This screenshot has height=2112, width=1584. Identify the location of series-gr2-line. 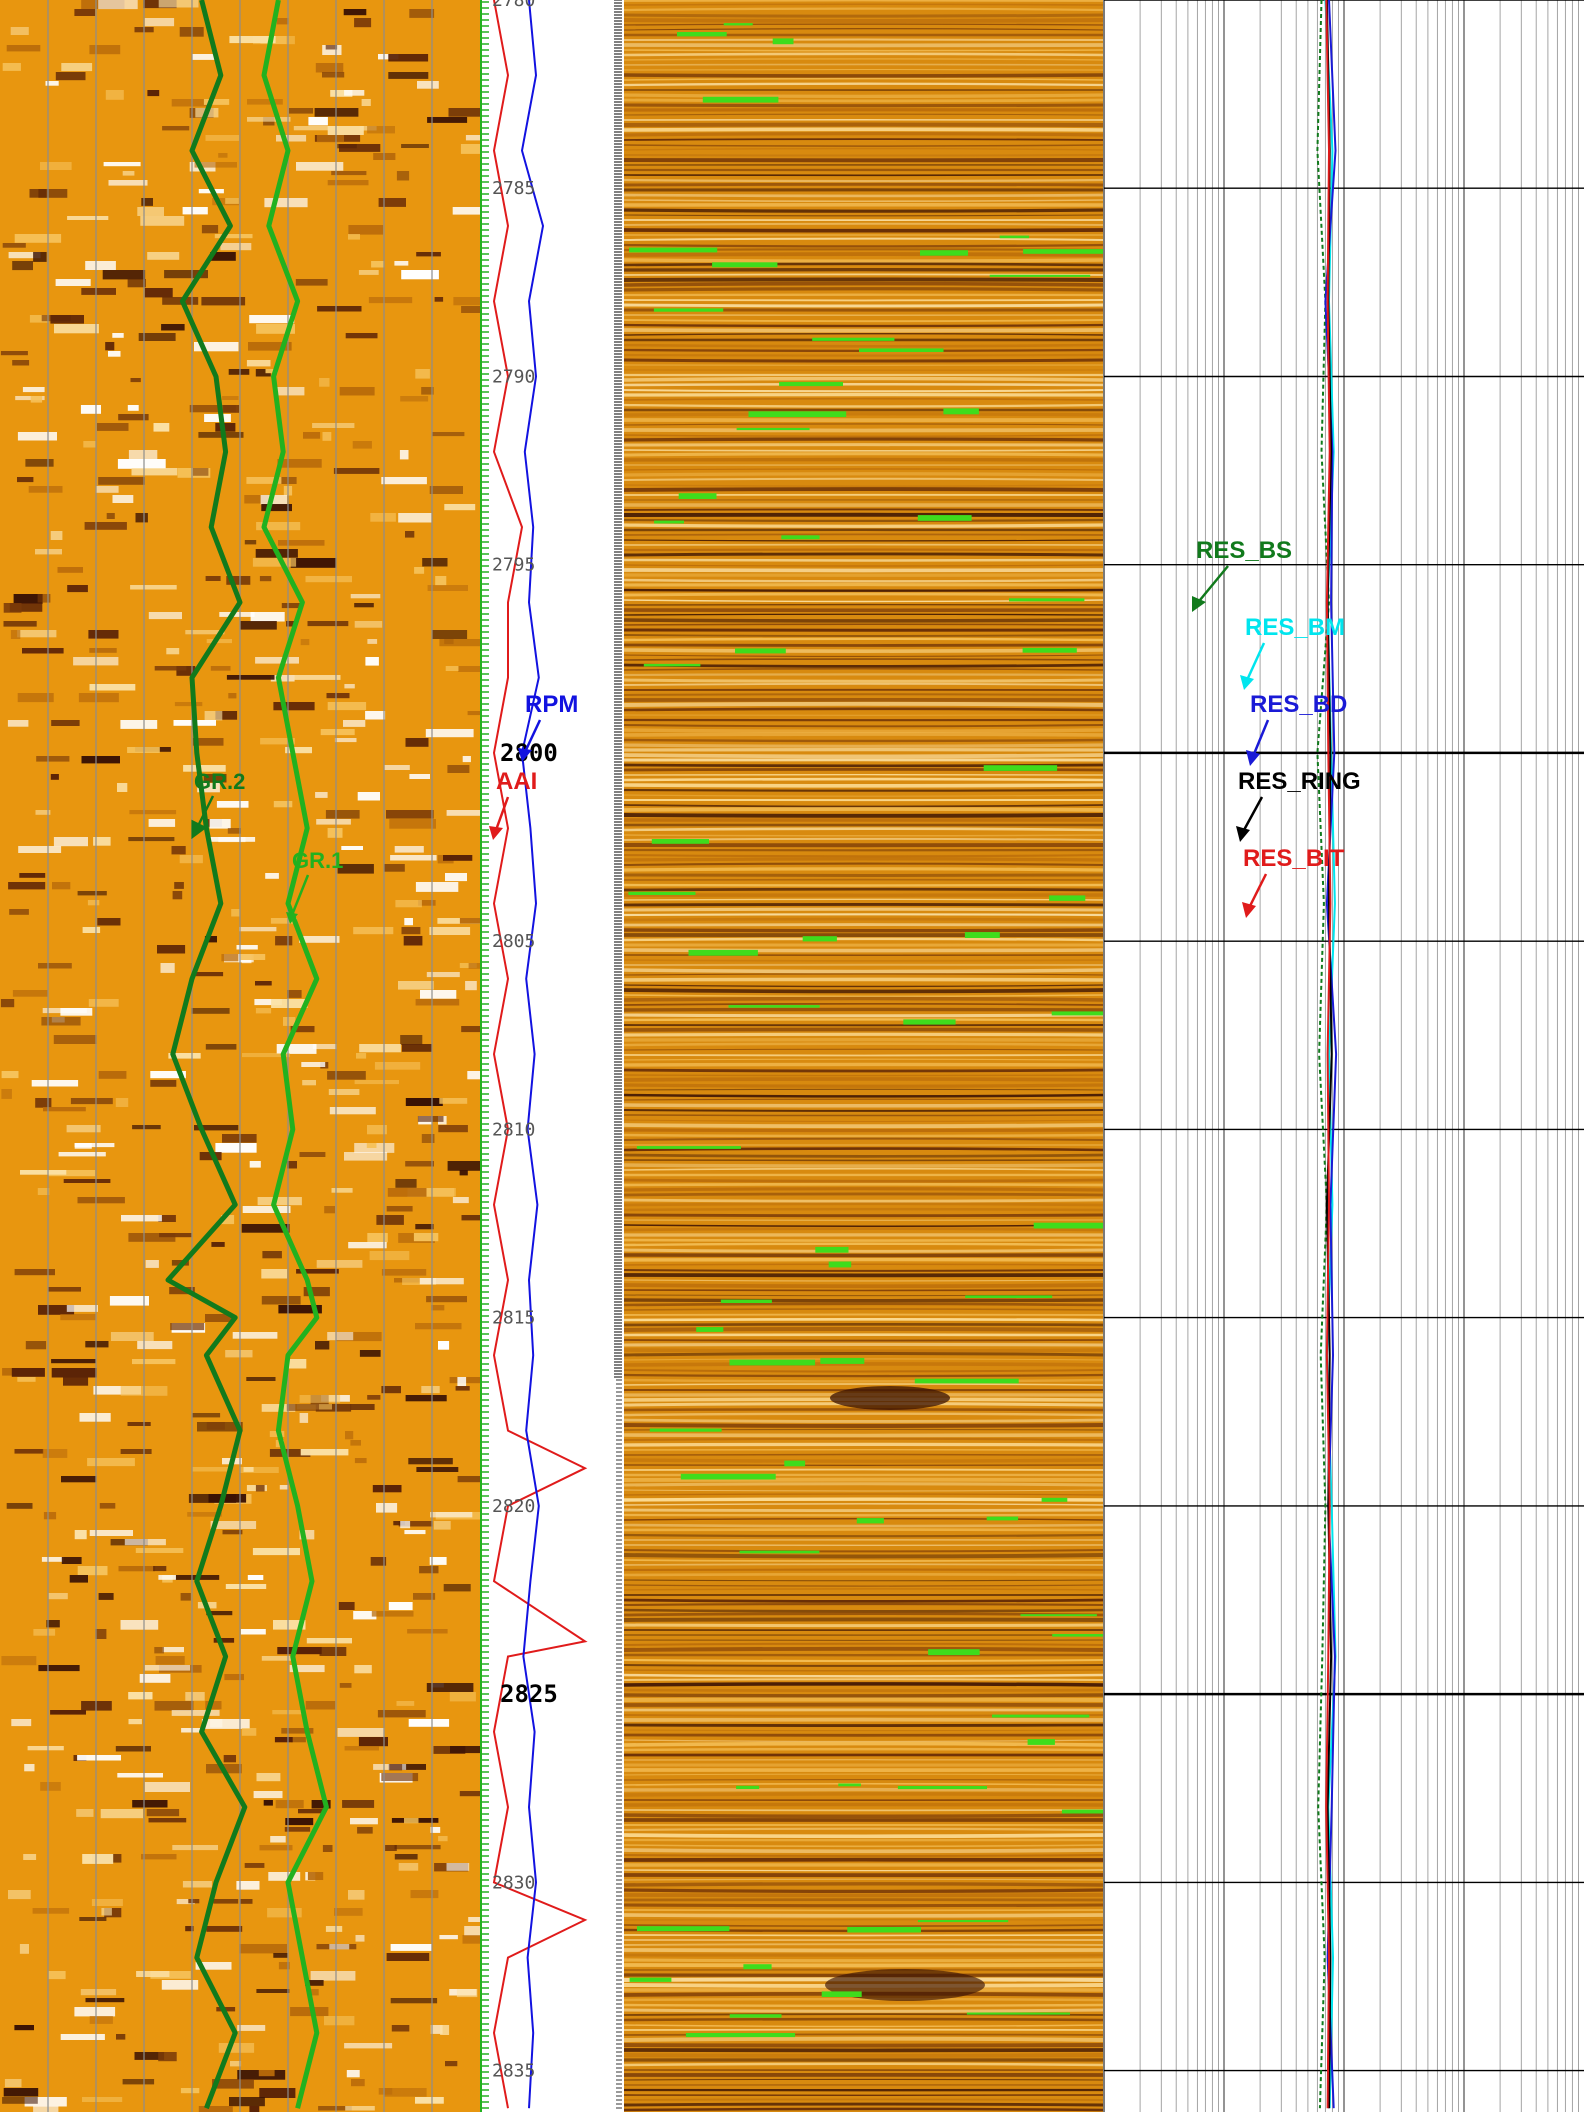
(206, 1055).